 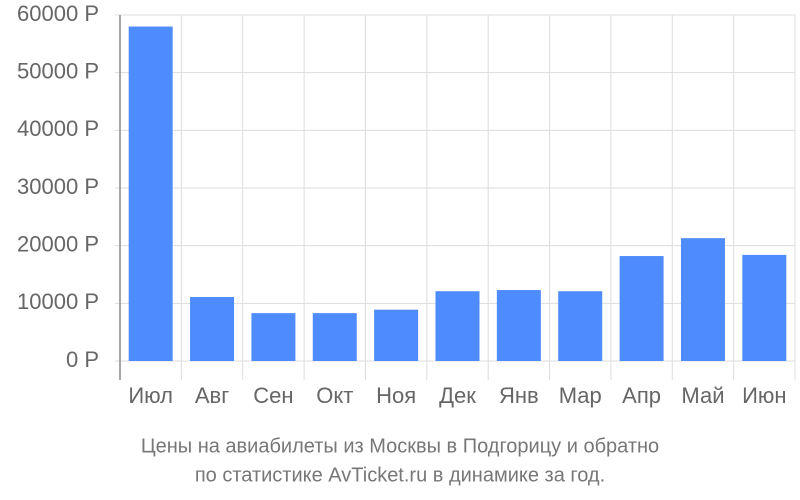 What do you see at coordinates (58, 243) in the screenshot?
I see `y-tick-label: 20000 Р` at bounding box center [58, 243].